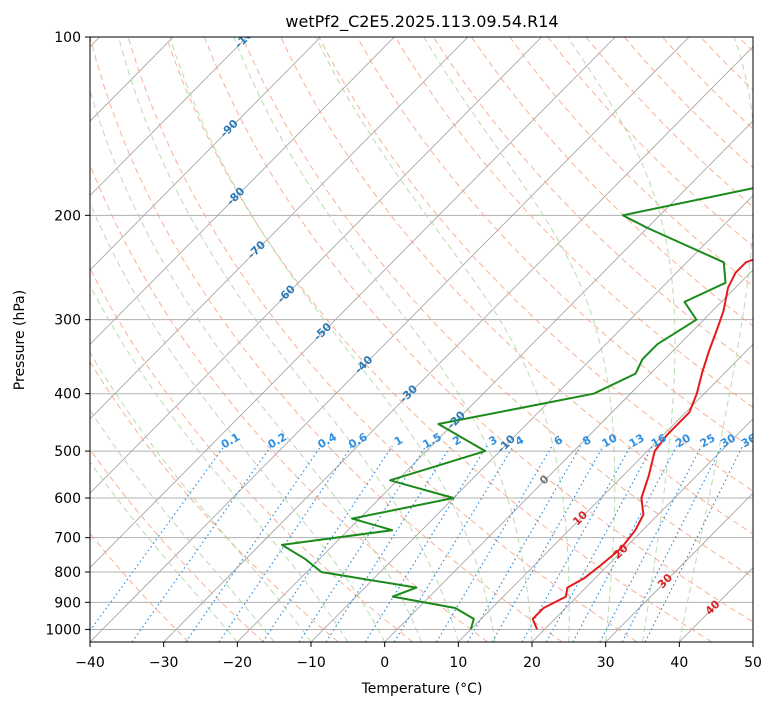 The height and width of the screenshot is (713, 775). I want to click on y-tick-label: 400, so click(67, 395).